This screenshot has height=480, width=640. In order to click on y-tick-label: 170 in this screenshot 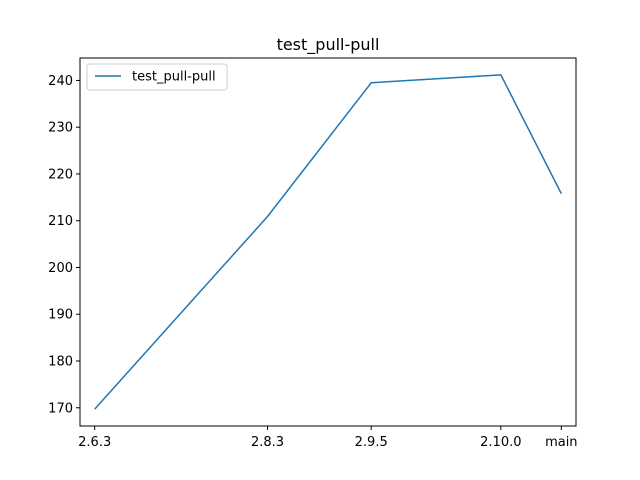, I will do `click(60, 408)`.